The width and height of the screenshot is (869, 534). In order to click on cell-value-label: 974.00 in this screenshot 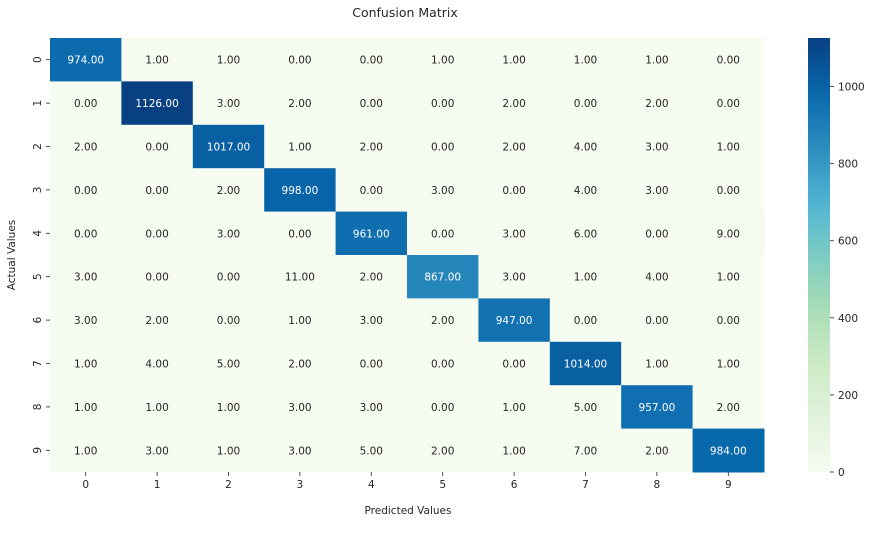, I will do `click(85, 61)`.